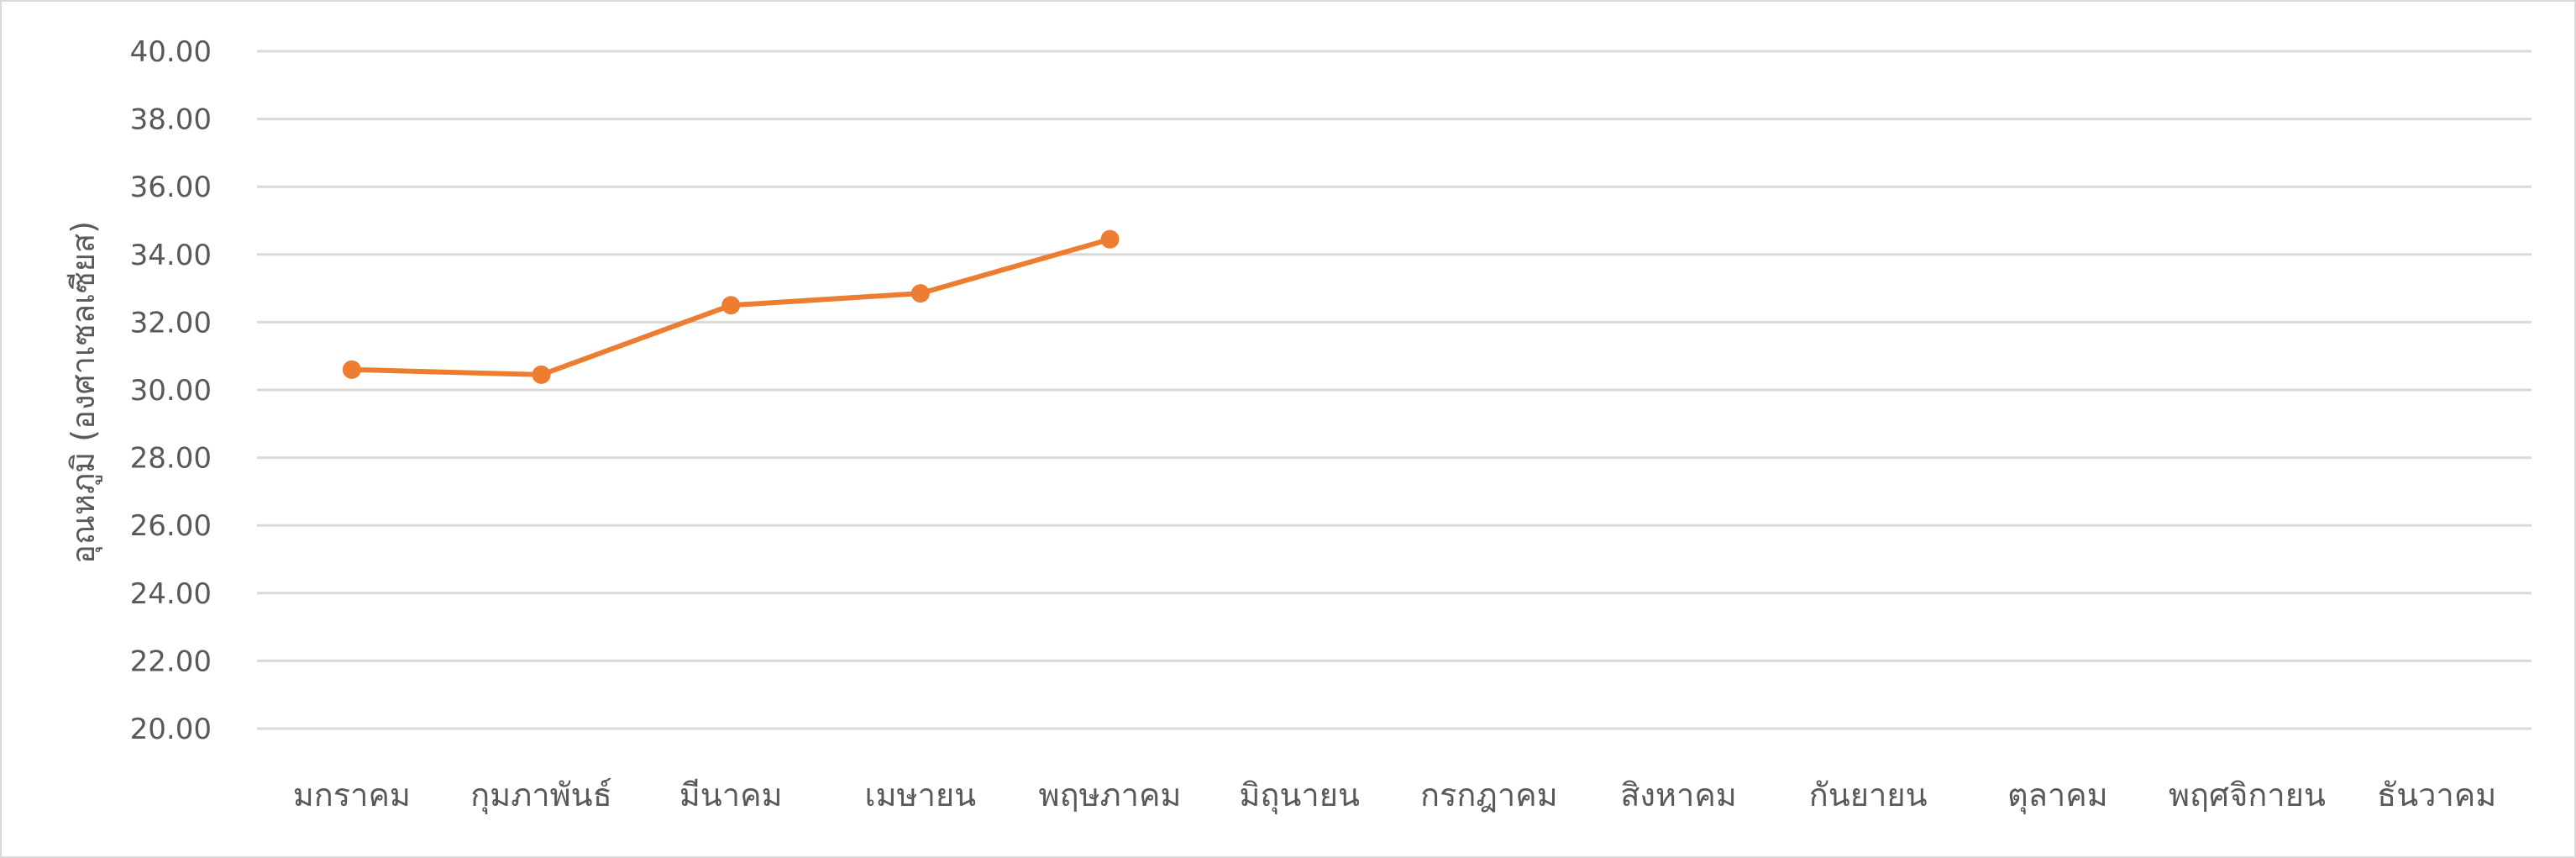  I want to click on y-tick-label: 32.00, so click(171, 323).